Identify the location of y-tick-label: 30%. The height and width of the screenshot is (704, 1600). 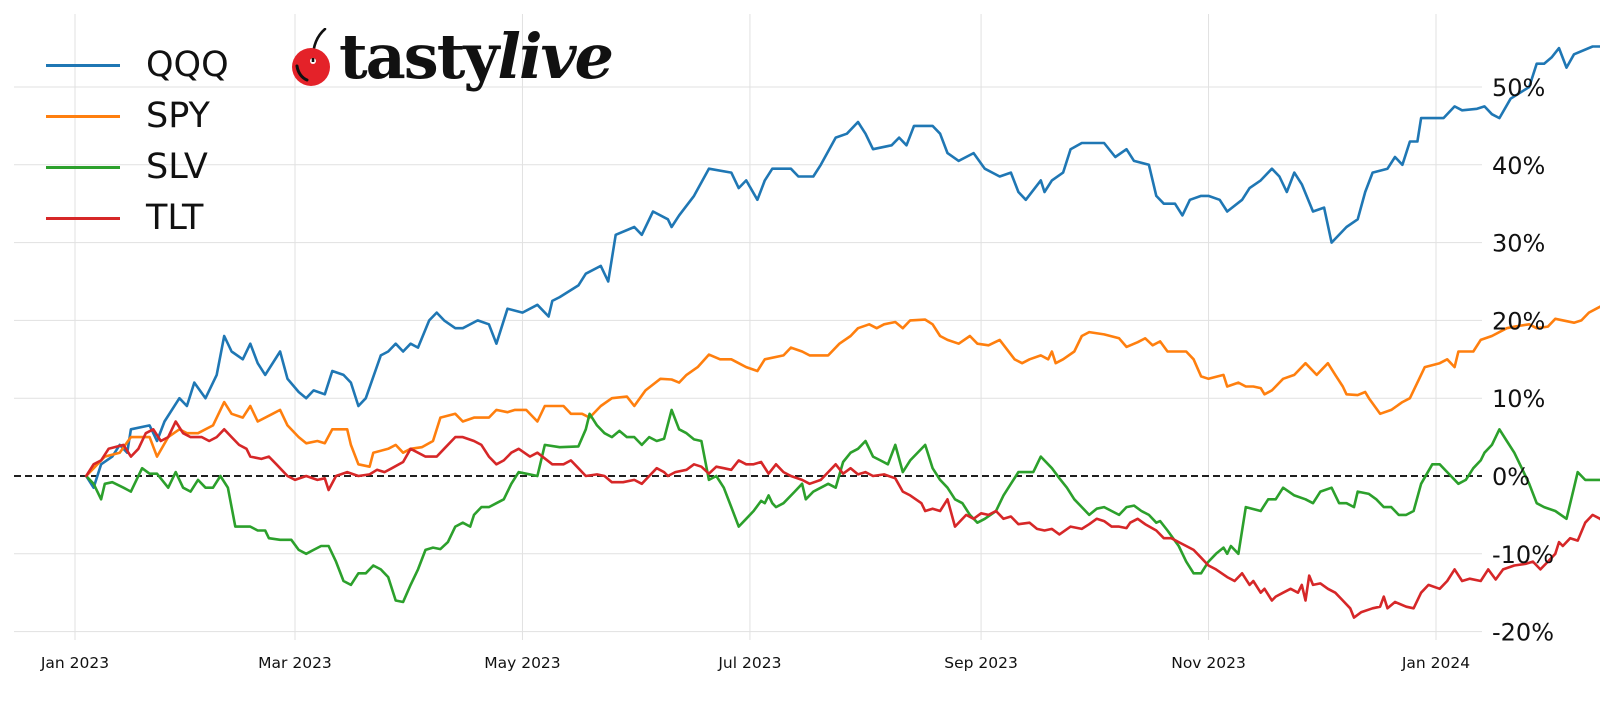
(1518, 244).